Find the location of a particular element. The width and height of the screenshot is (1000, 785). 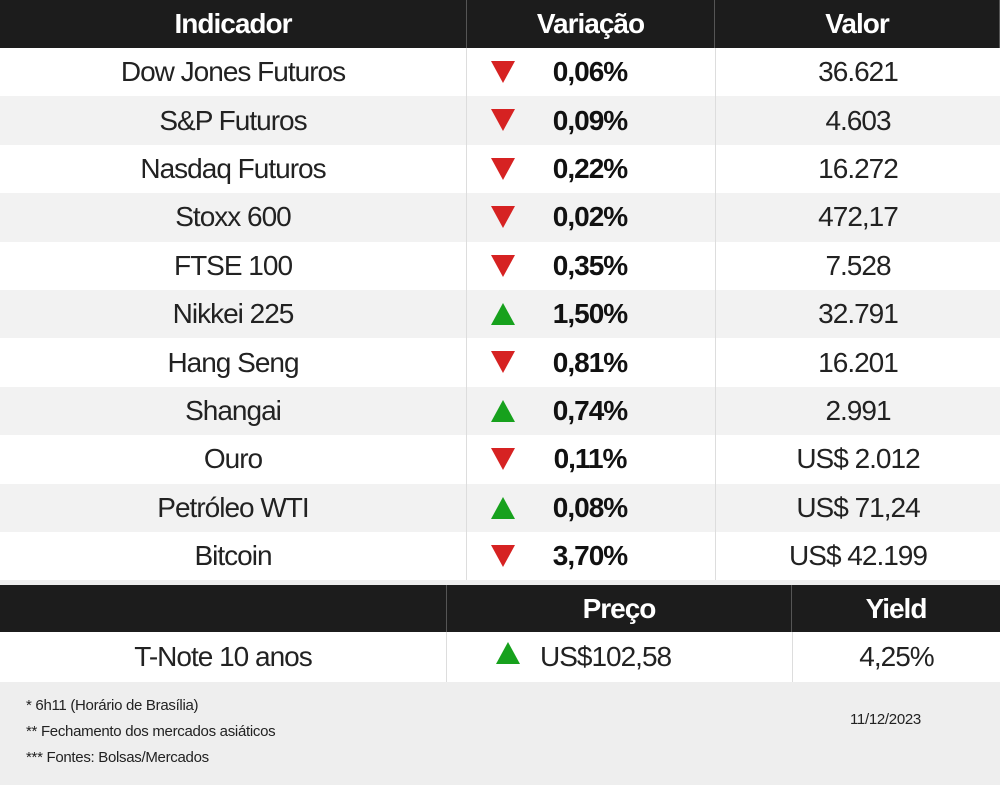

indicator-name: Ouro is located at coordinates (233, 459).